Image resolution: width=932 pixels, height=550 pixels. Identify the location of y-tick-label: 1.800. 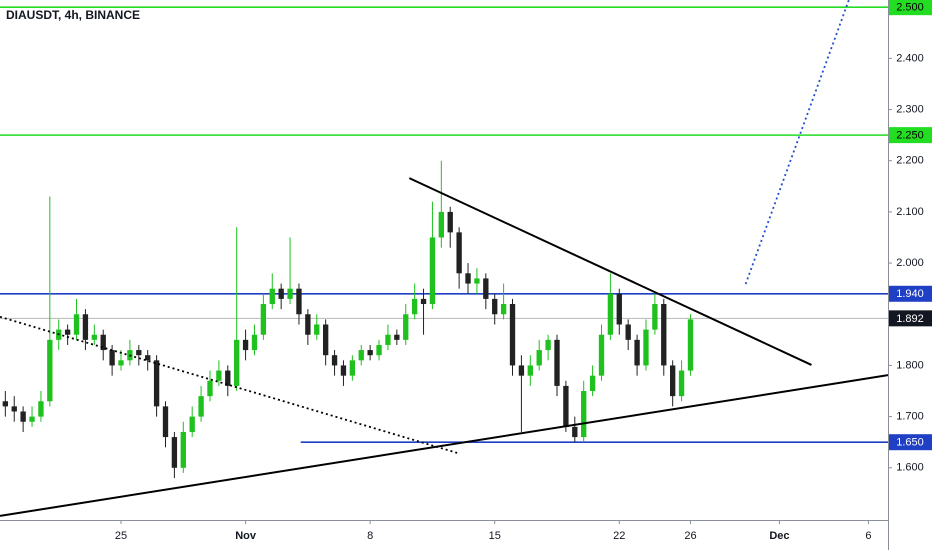
(910, 365).